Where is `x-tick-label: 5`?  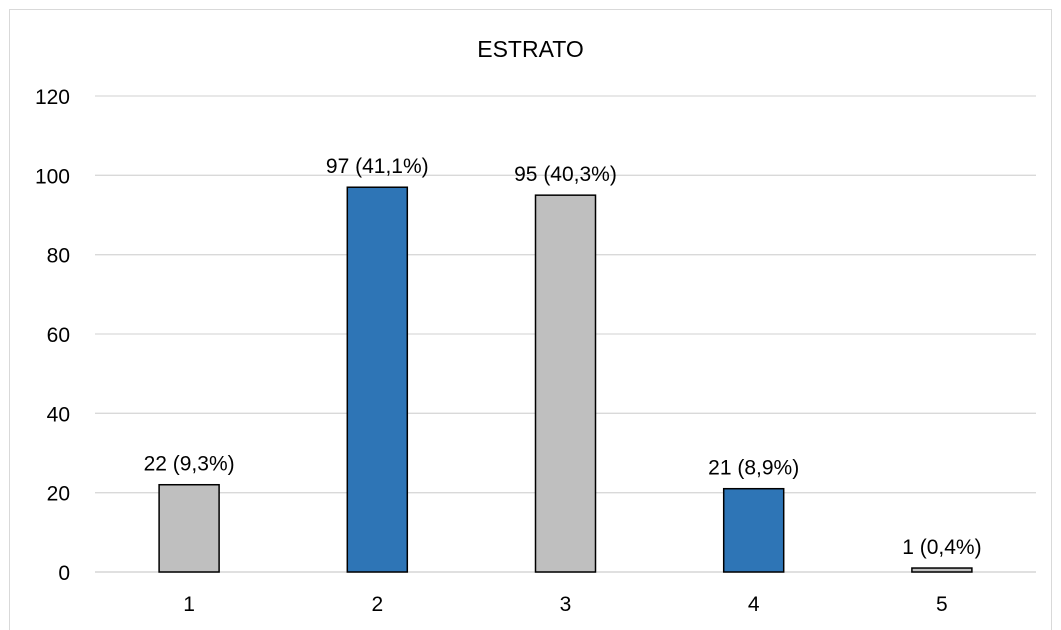
x-tick-label: 5 is located at coordinates (942, 604).